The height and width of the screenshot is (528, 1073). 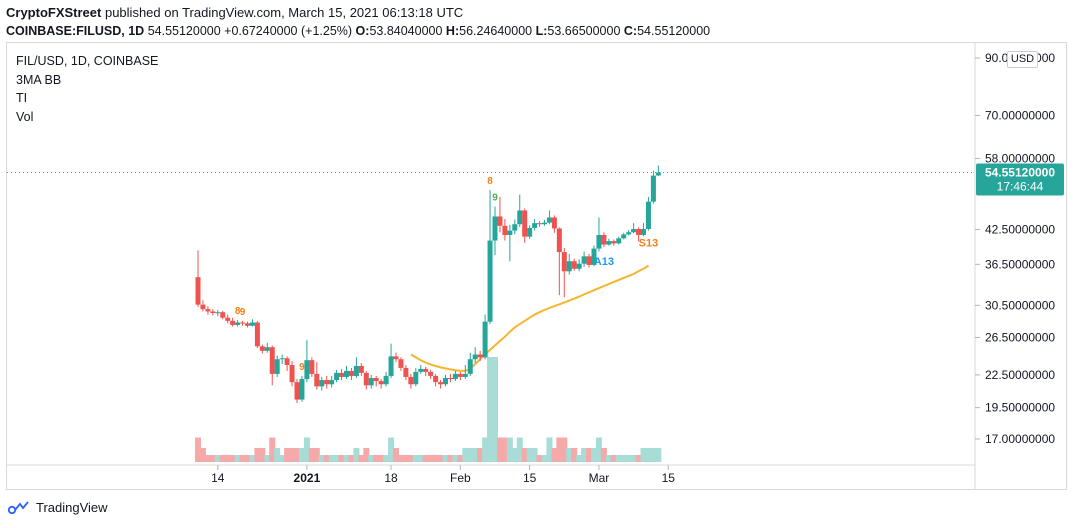 I want to click on high-label: H:, so click(x=452, y=31).